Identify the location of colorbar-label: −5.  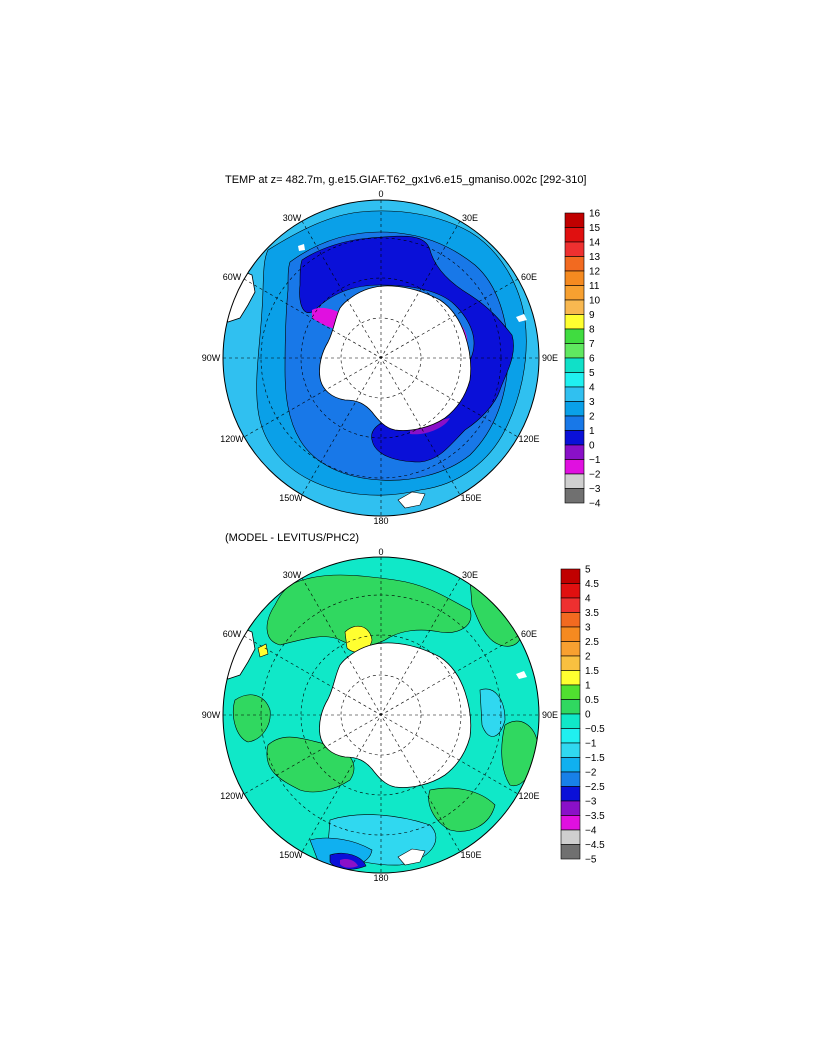
(591, 860).